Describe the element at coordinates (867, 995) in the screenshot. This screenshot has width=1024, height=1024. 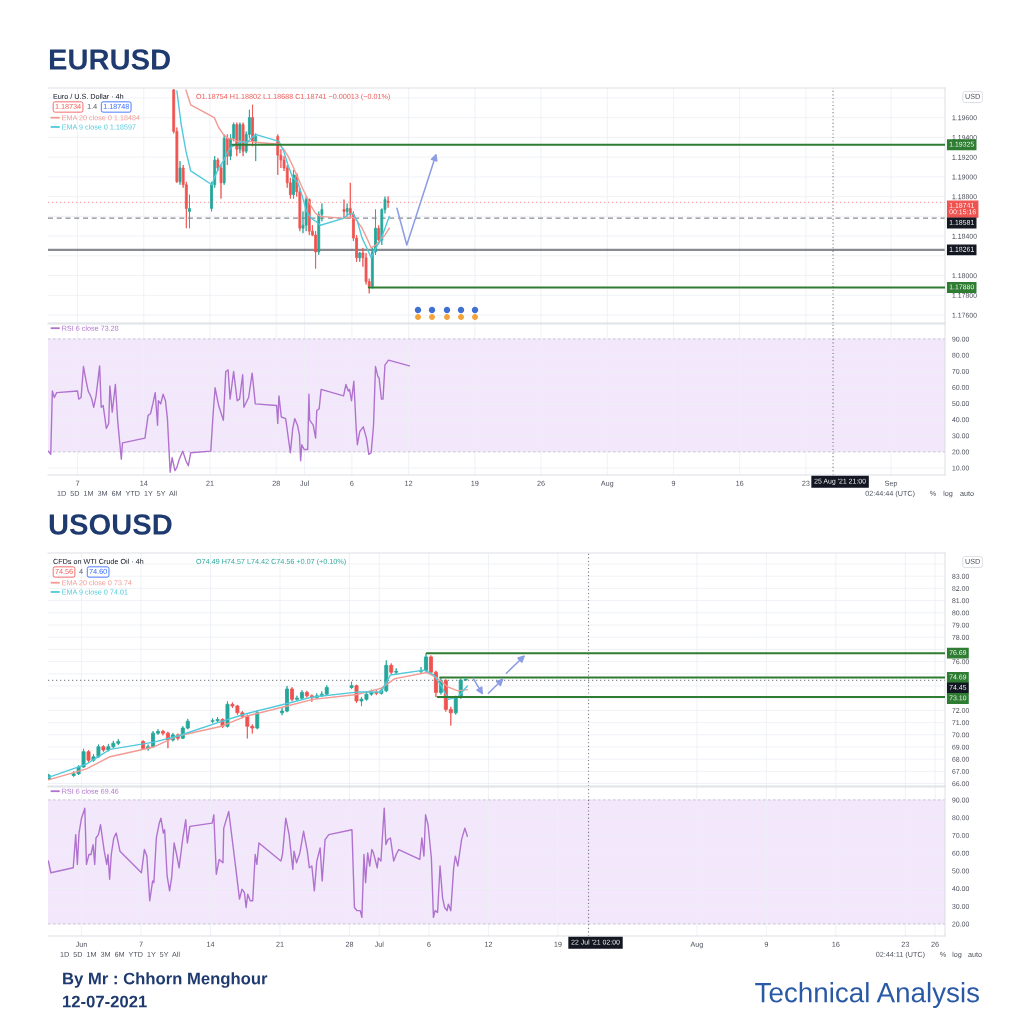
I see `text: Technical Analysis` at that location.